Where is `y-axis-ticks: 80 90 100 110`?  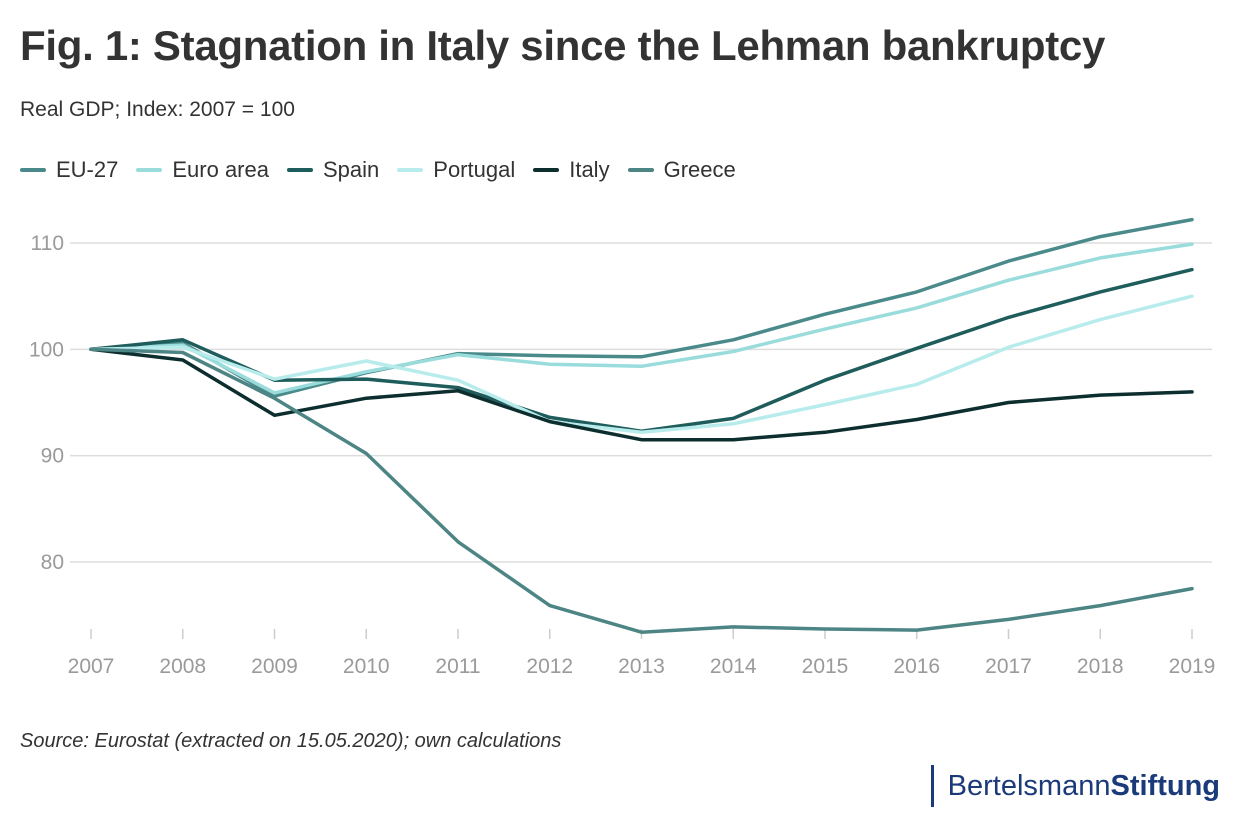
y-axis-ticks: 80 90 100 110 is located at coordinates (46, 403).